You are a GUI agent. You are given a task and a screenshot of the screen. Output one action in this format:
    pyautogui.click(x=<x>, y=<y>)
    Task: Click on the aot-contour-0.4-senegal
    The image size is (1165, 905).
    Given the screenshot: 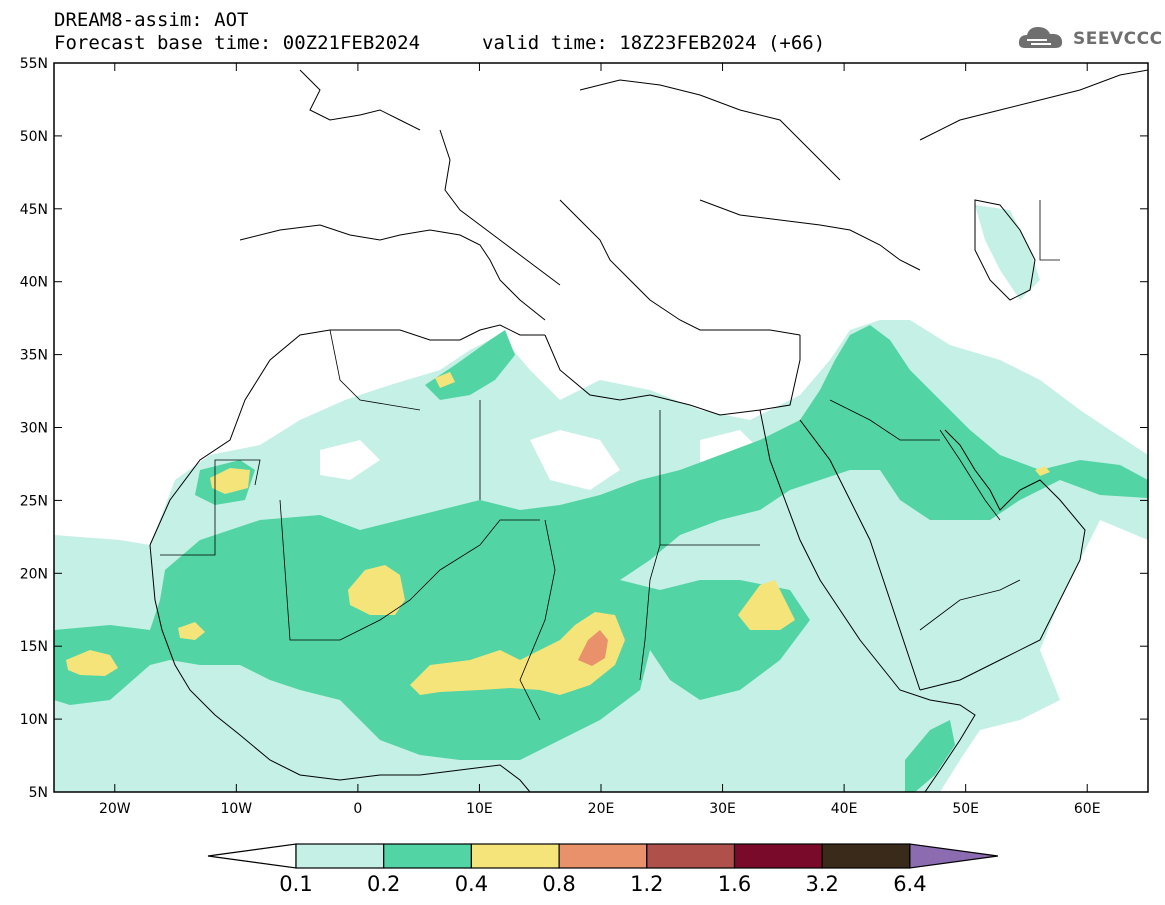 What is the action you would take?
    pyautogui.click(x=92, y=663)
    